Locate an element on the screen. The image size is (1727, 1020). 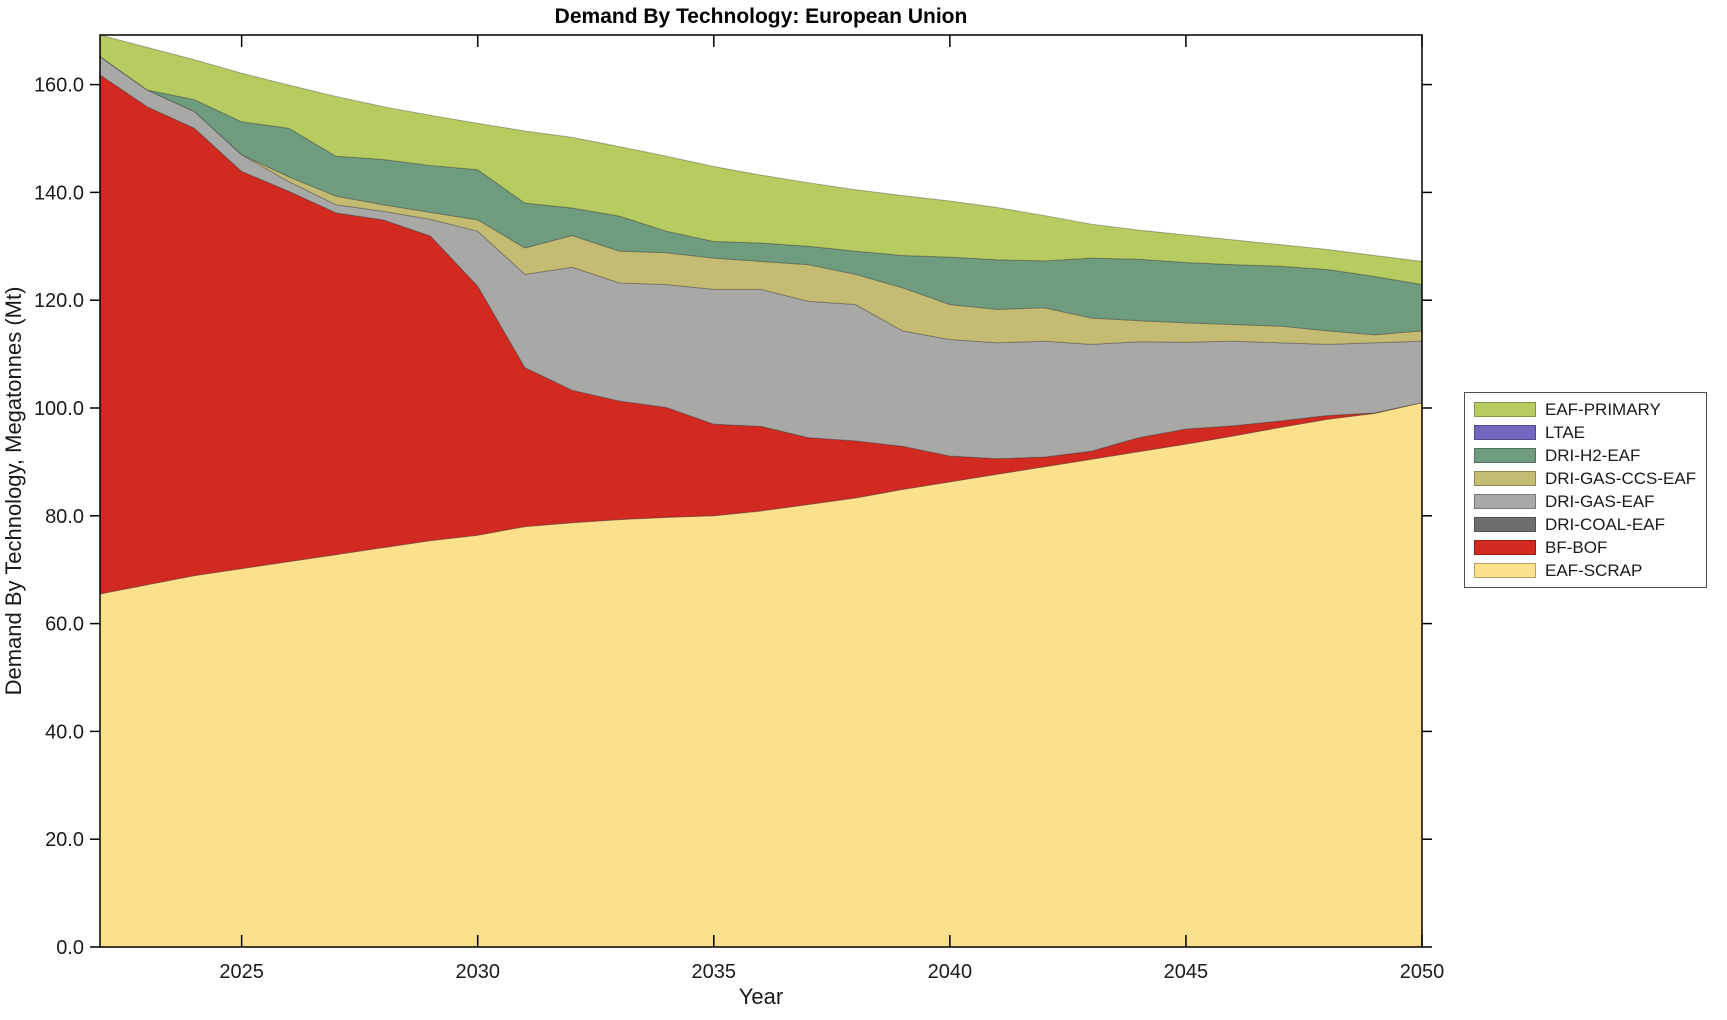
y-tick-label: 160.0 is located at coordinates (59, 86).